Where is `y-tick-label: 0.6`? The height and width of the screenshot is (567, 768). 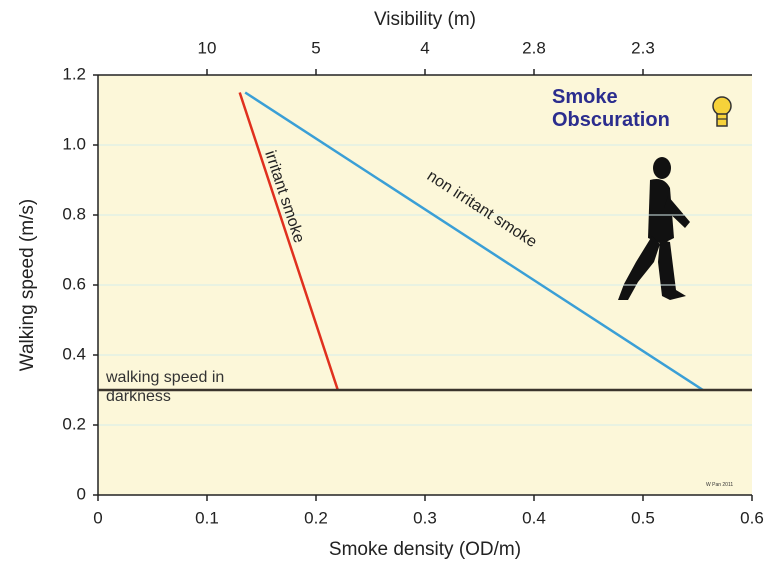
y-tick-label: 0.6 is located at coordinates (74, 283).